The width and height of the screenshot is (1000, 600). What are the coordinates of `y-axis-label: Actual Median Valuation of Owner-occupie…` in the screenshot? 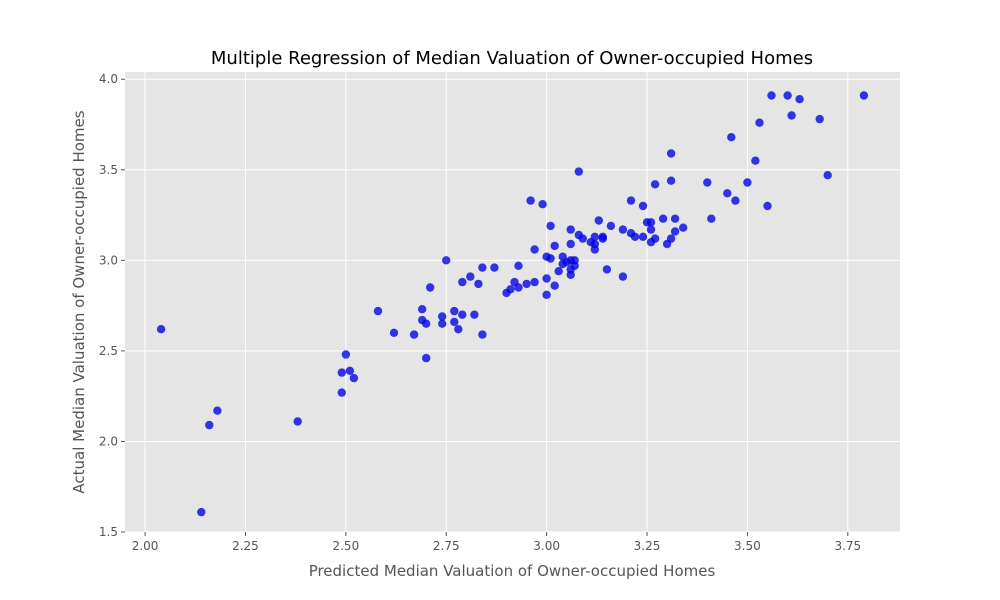 It's located at (79, 301).